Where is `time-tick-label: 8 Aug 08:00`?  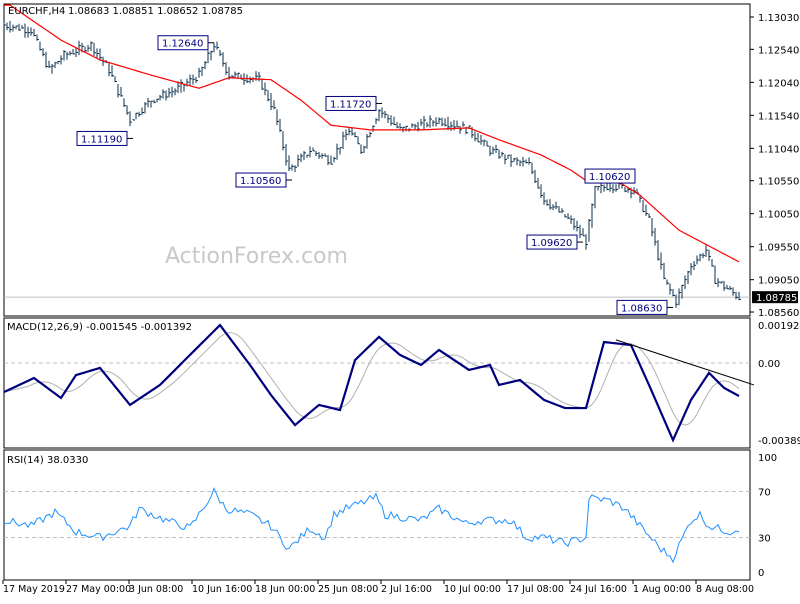 time-tick-label: 8 Aug 08:00 is located at coordinates (725, 589).